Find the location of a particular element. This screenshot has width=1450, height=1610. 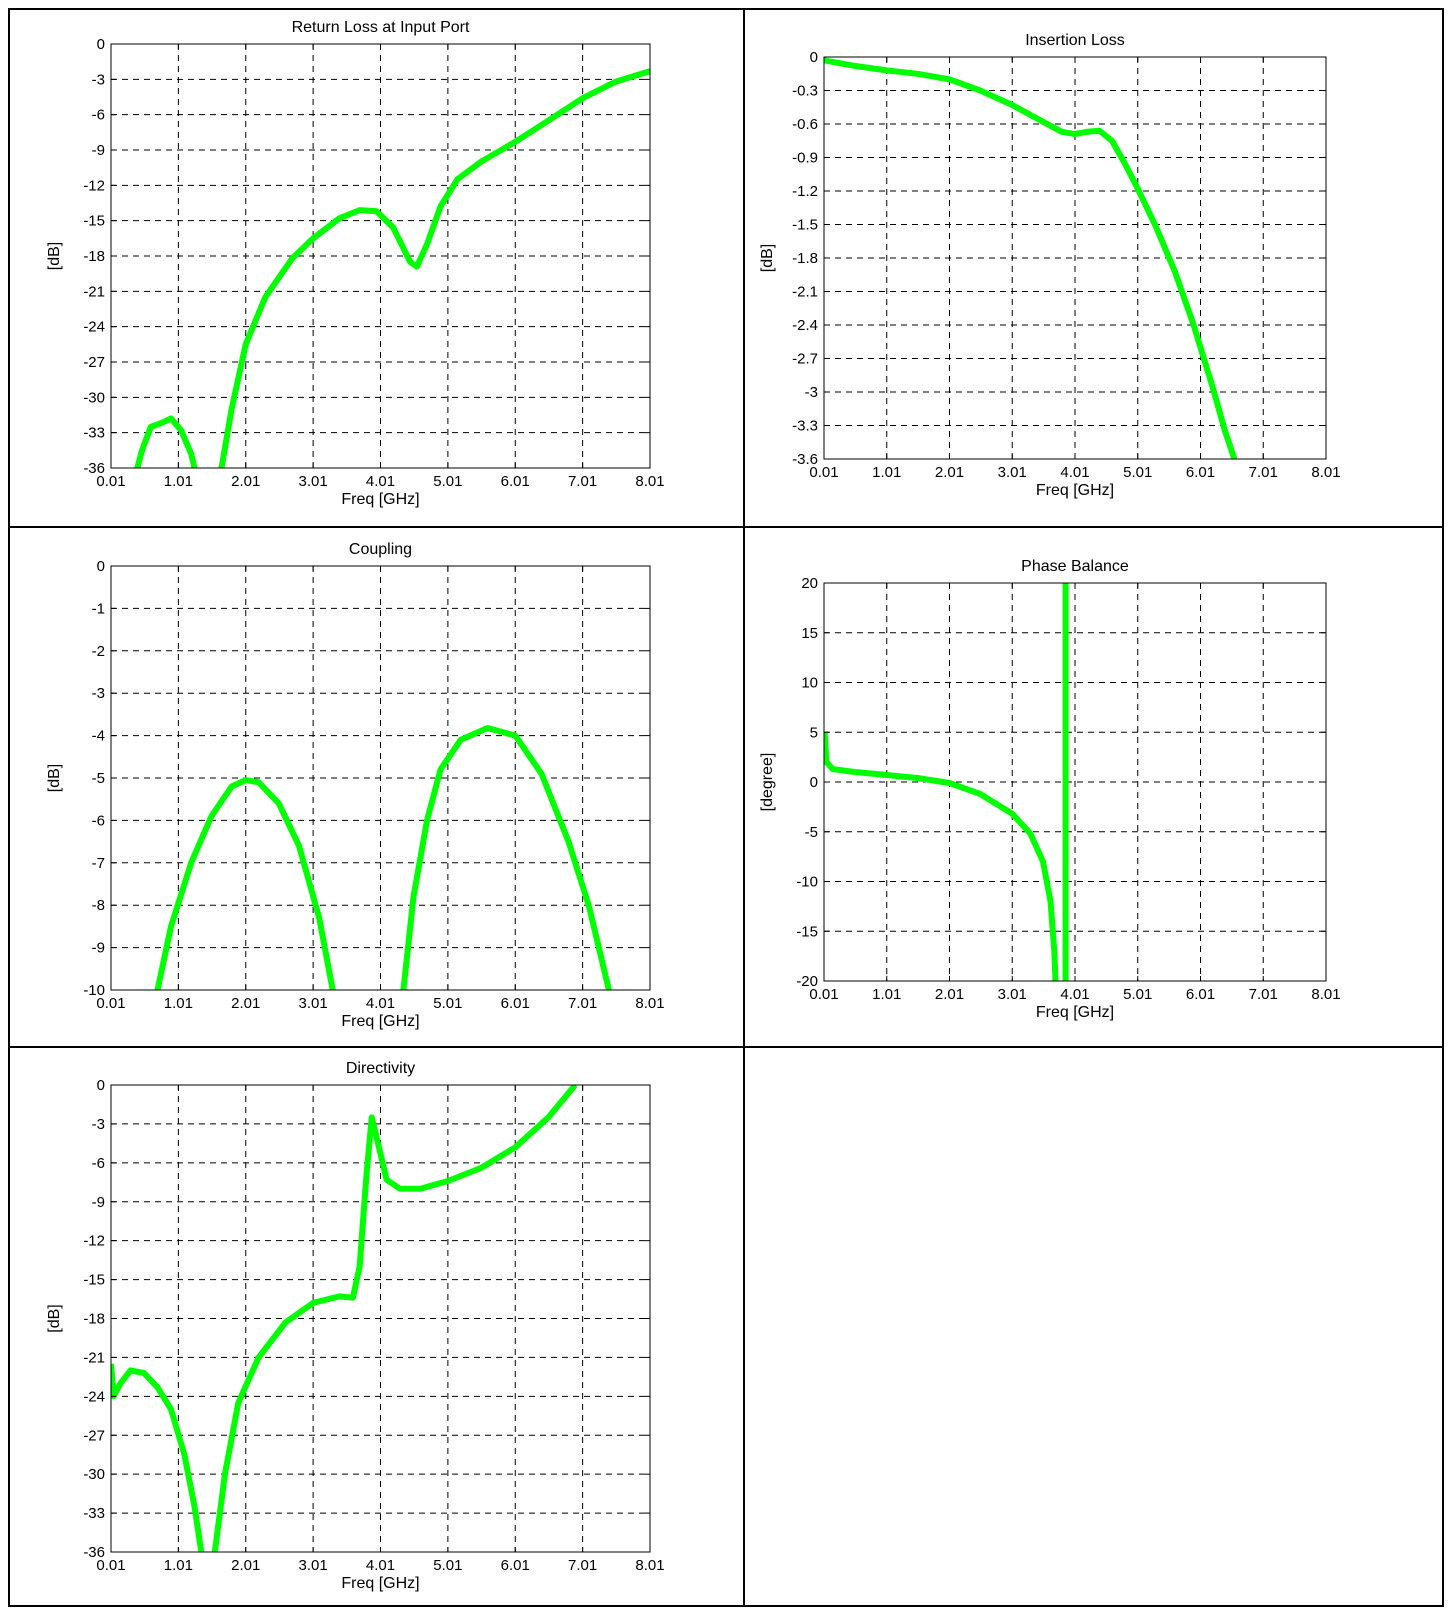

y-tick-label: -3.3 is located at coordinates (805, 426).